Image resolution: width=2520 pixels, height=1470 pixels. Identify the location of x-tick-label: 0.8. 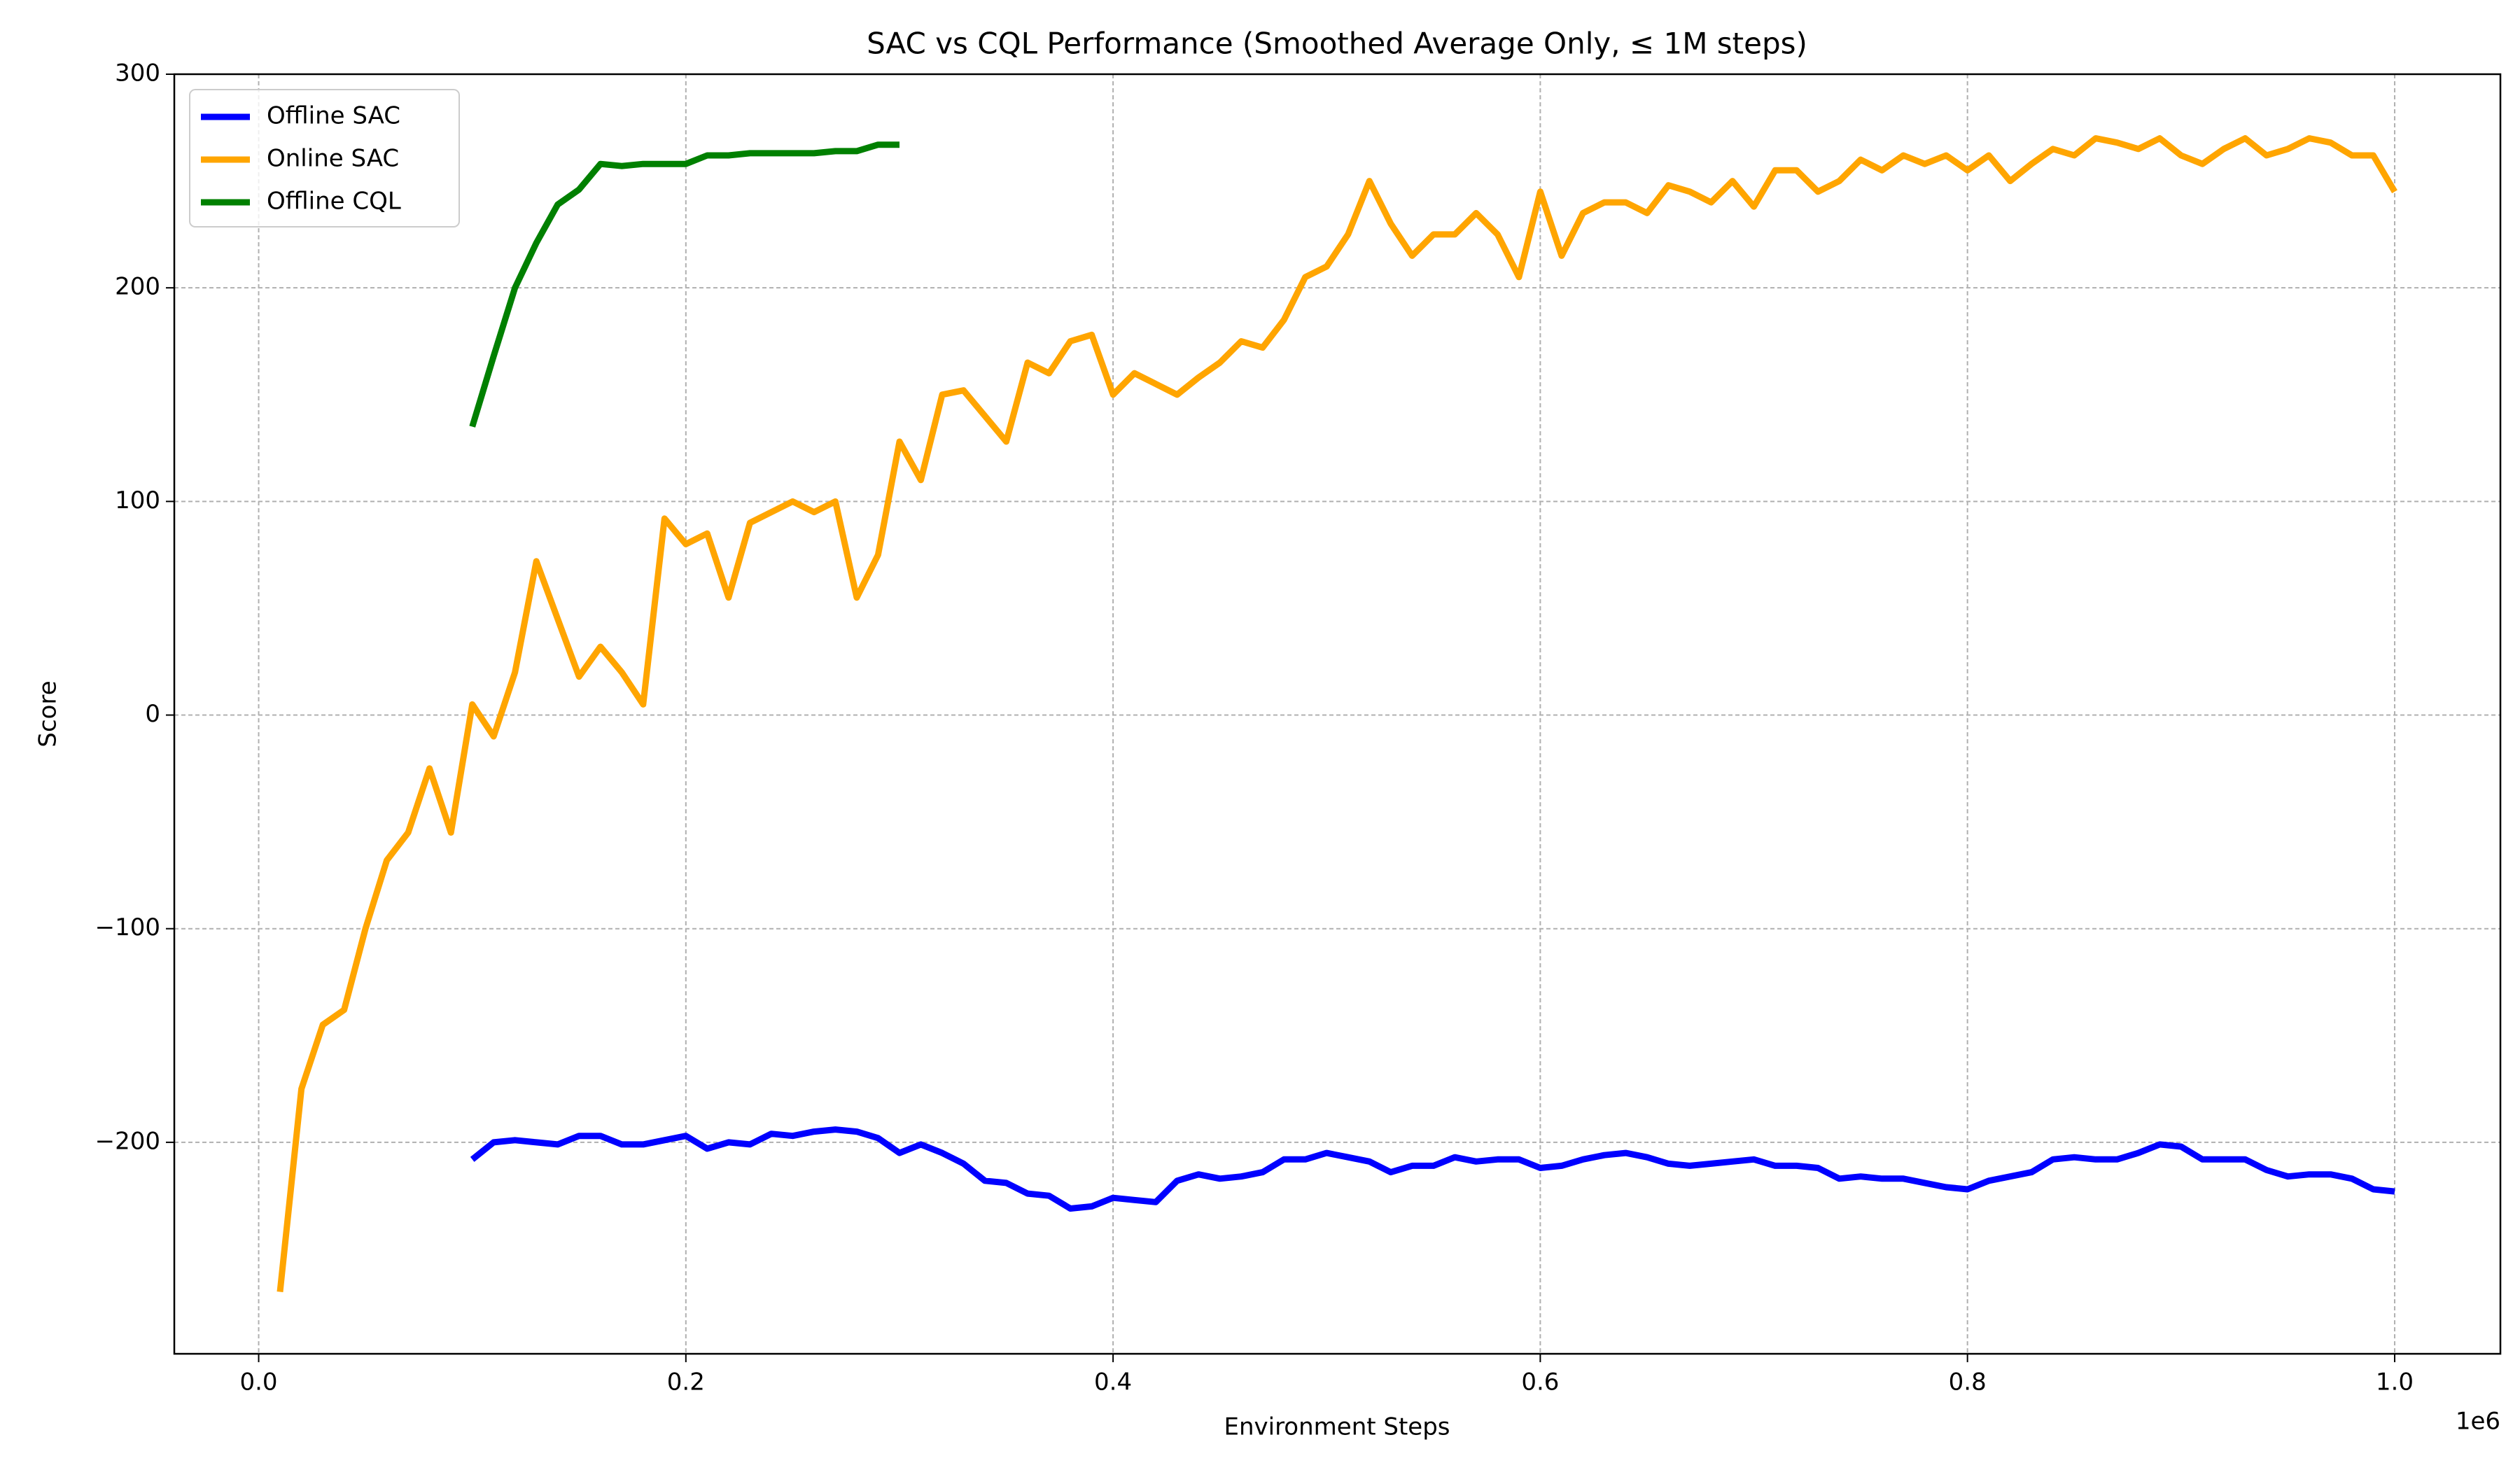
(1968, 1382).